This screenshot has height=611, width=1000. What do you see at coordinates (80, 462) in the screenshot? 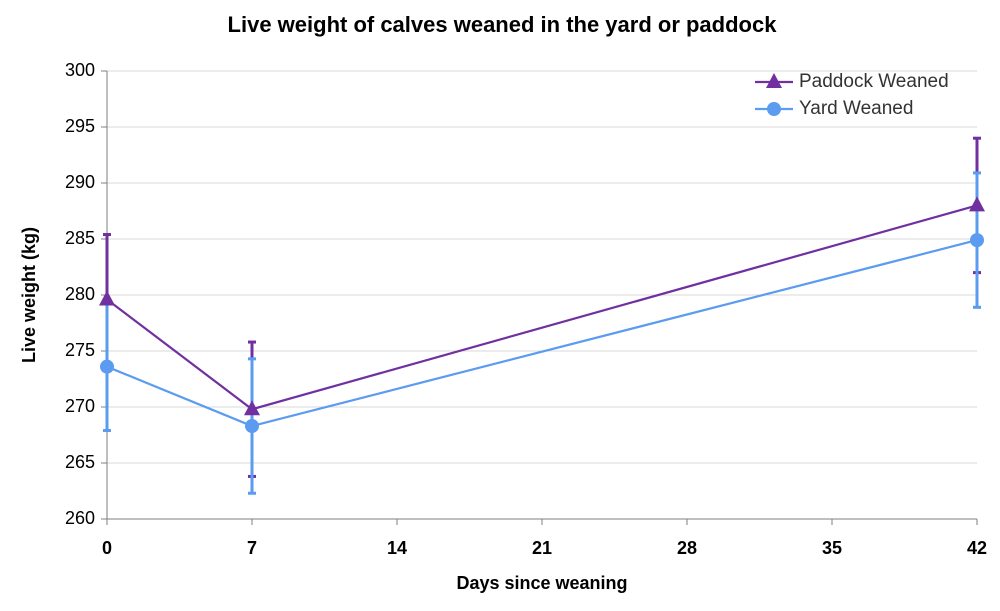
I see `y-tick-label: 265` at bounding box center [80, 462].